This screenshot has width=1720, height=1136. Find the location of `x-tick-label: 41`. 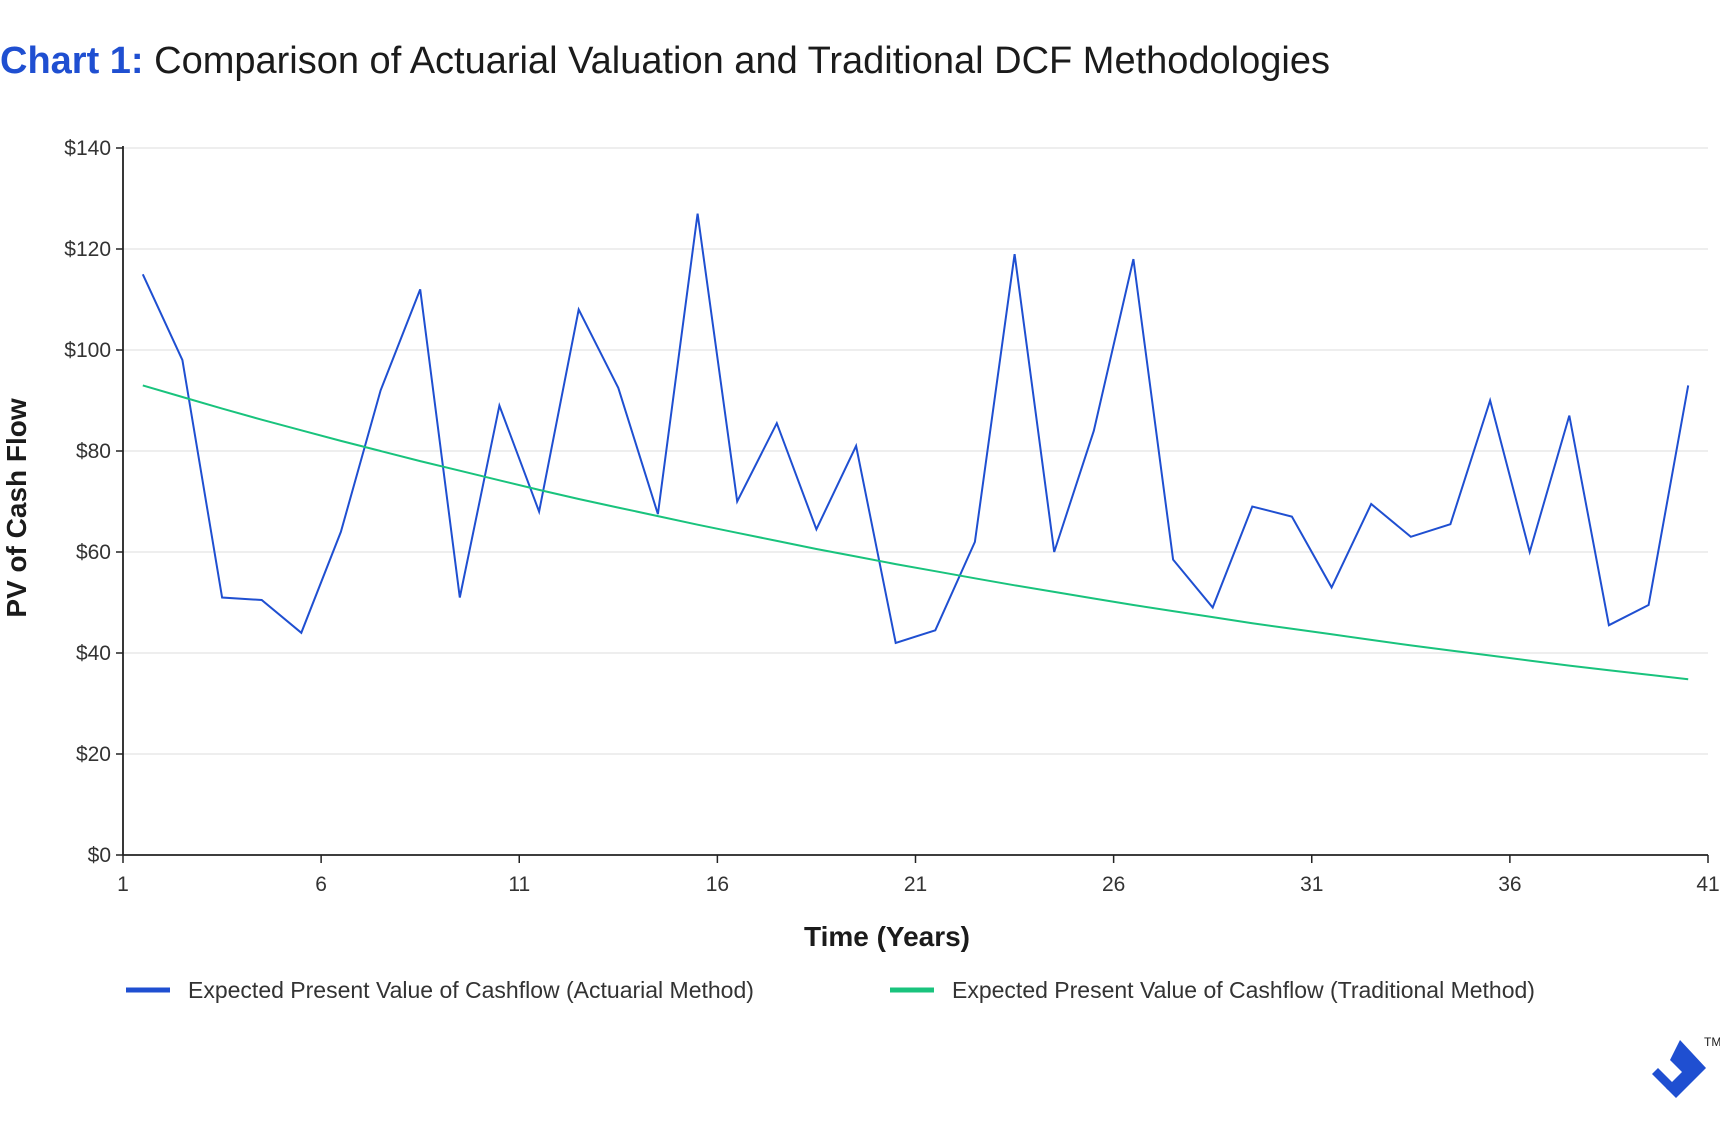

x-tick-label: 41 is located at coordinates (1707, 884).